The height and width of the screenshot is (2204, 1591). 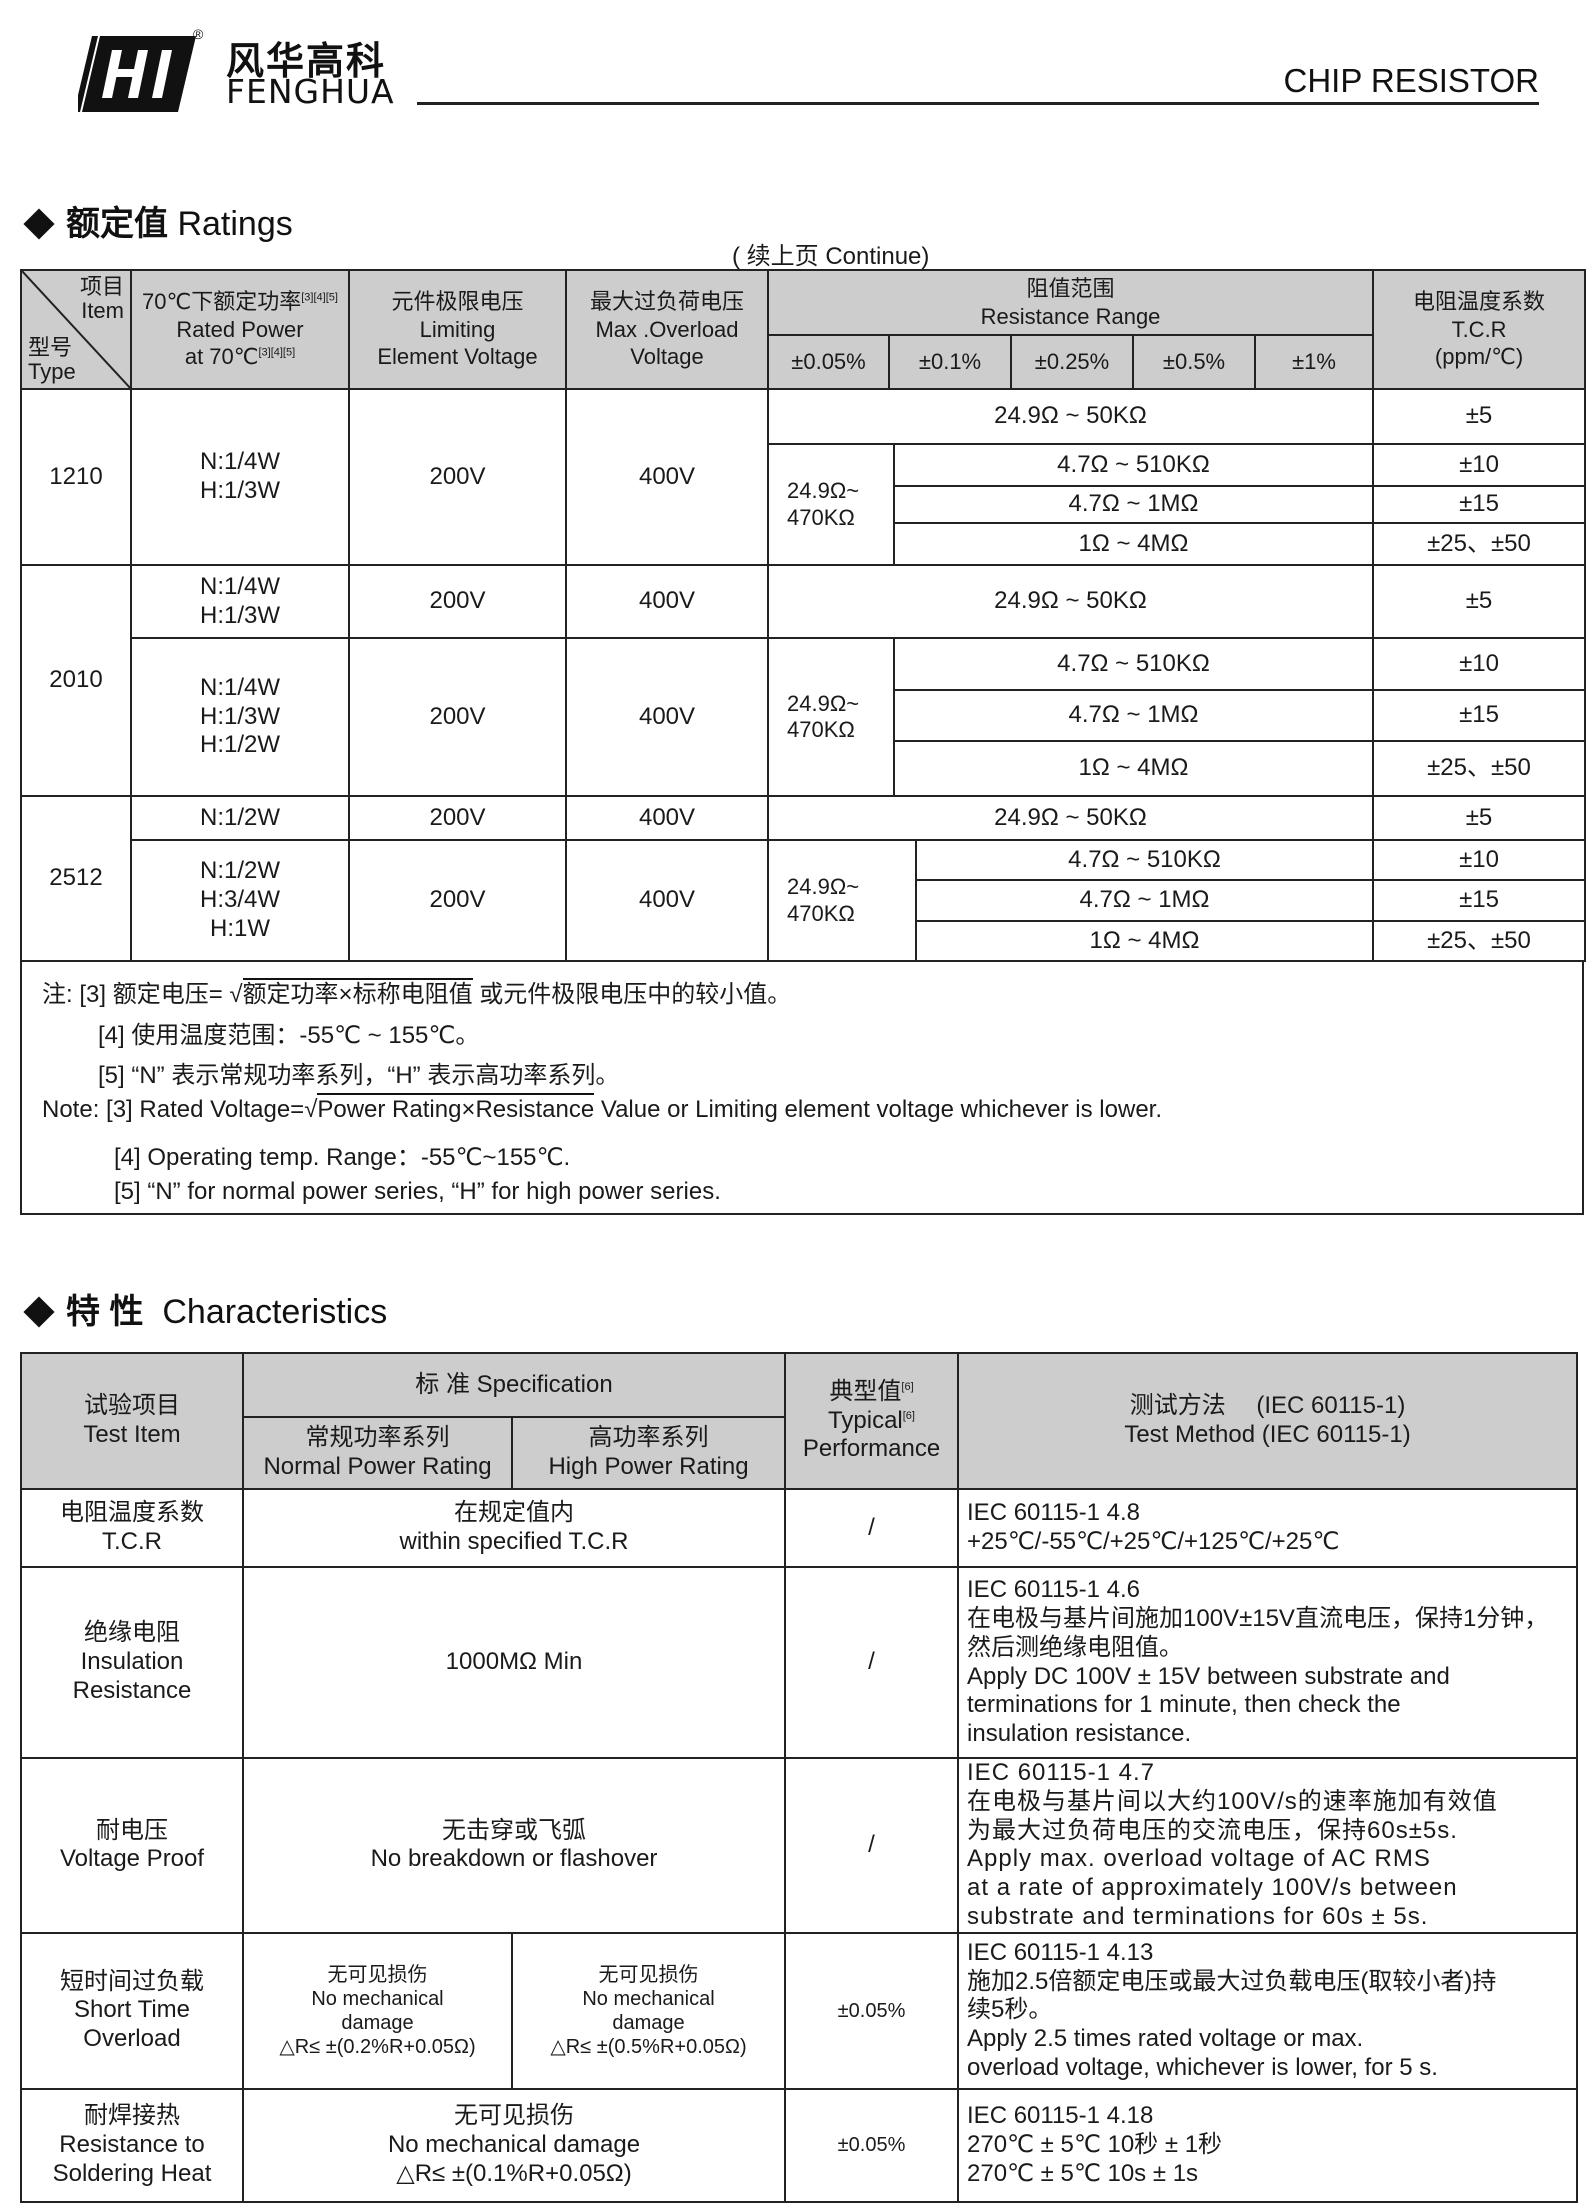 I want to click on tcr-cell: ±15, so click(x=1479, y=900).